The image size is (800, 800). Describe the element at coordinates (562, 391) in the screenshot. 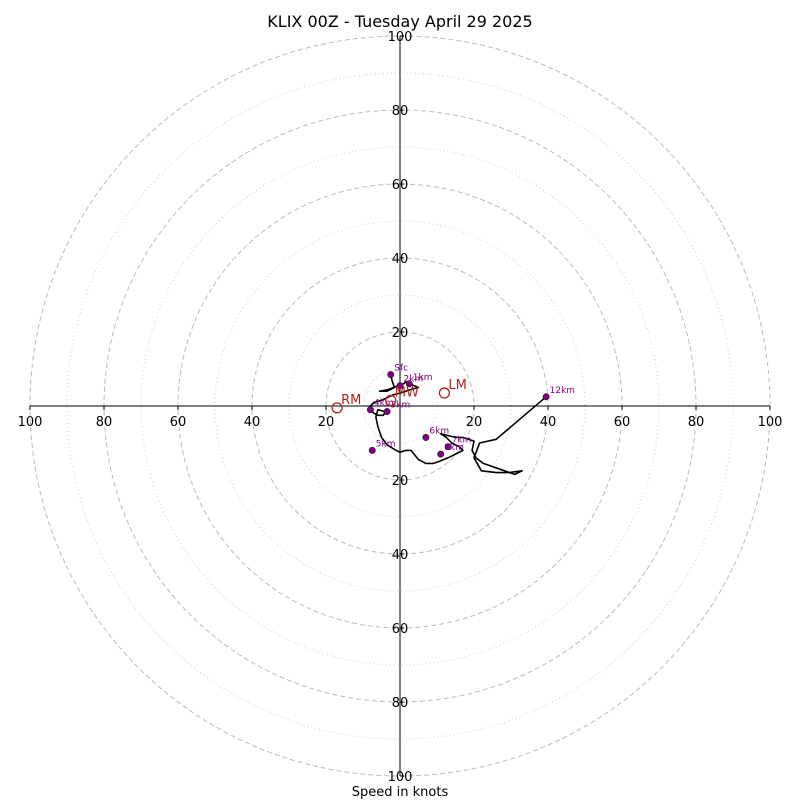

I see `height-label-12km: 12km` at that location.